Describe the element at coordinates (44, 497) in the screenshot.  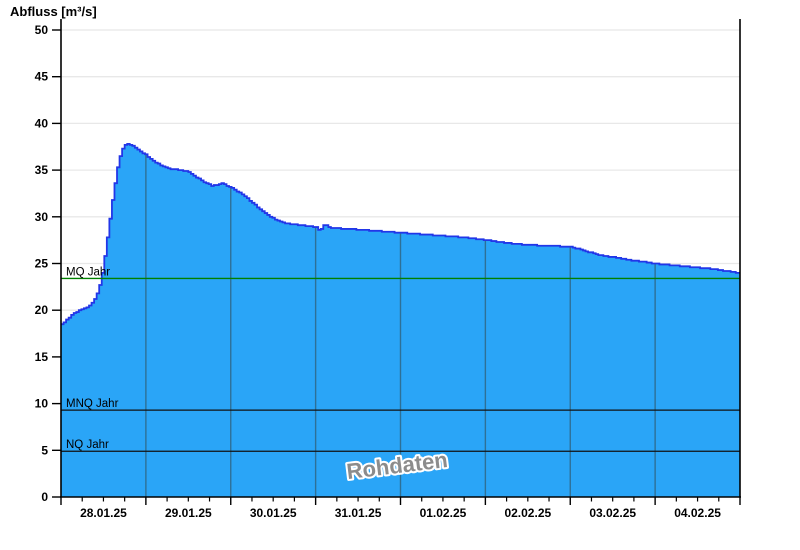
I see `y-tick-label: 0` at that location.